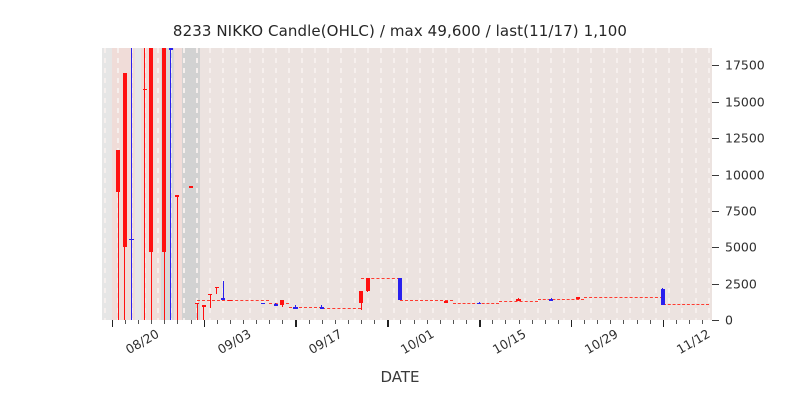 The image size is (800, 400). Describe the element at coordinates (509, 342) in the screenshot. I see `x-axis-tick-label: 10/15` at that location.